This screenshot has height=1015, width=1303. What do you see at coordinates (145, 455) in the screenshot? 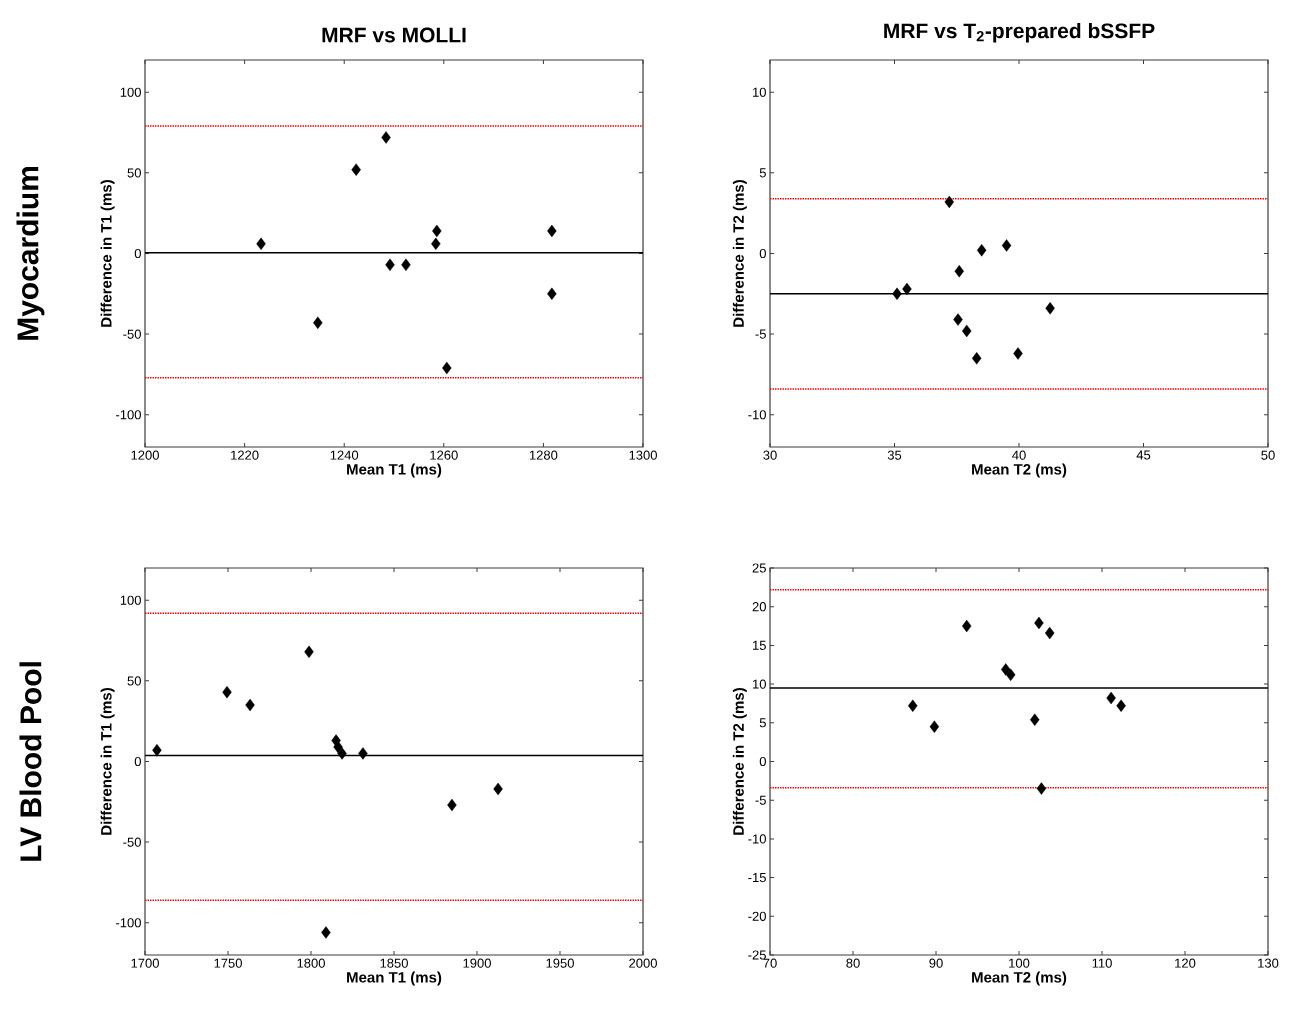
I see `x-tick-label: 1200` at bounding box center [145, 455].